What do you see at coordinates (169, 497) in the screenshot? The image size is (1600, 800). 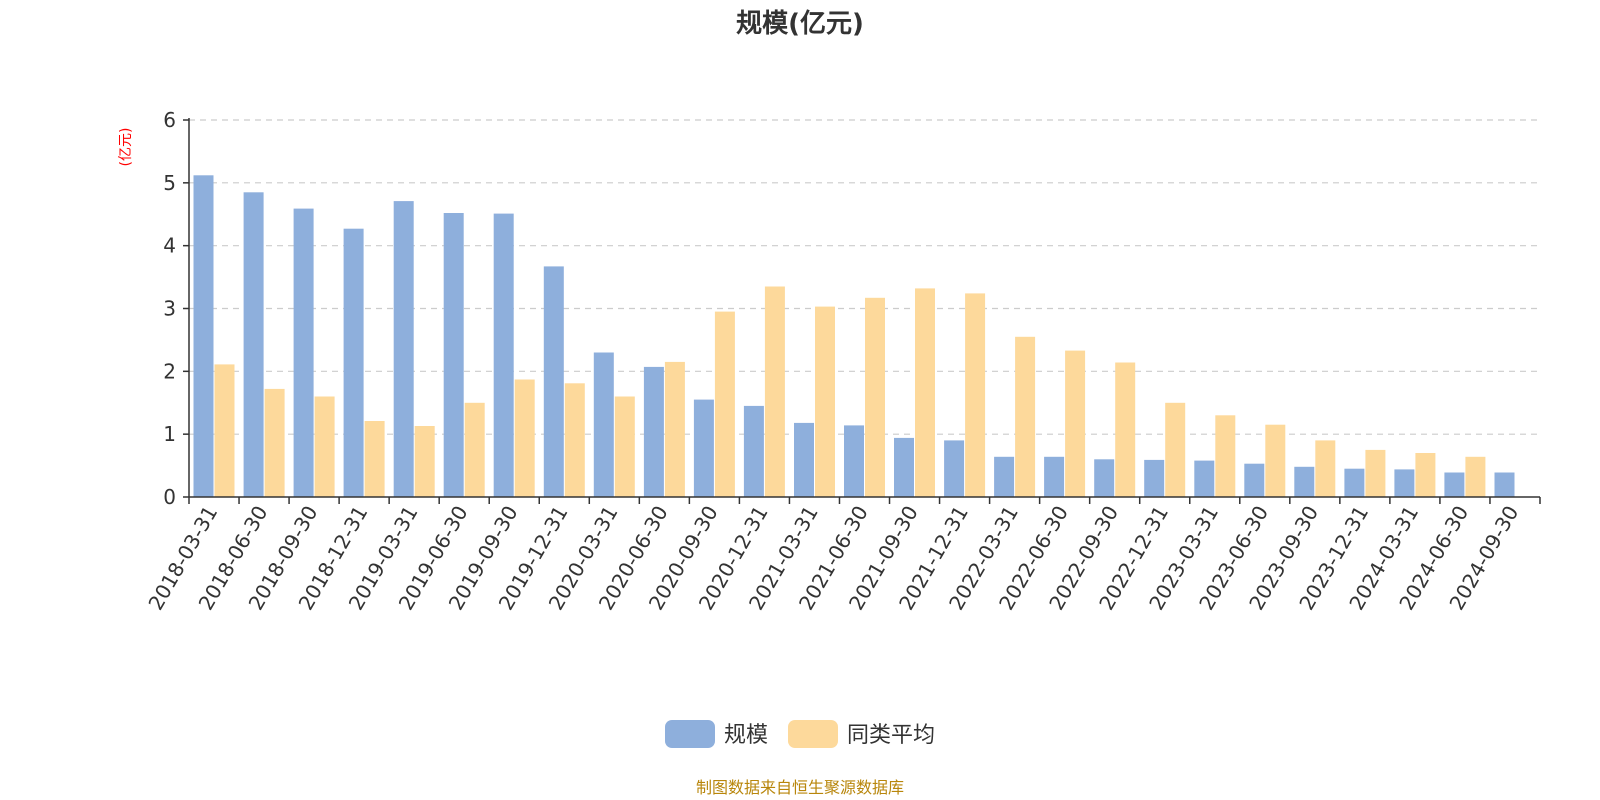 I see `y-tick-label: 0` at bounding box center [169, 497].